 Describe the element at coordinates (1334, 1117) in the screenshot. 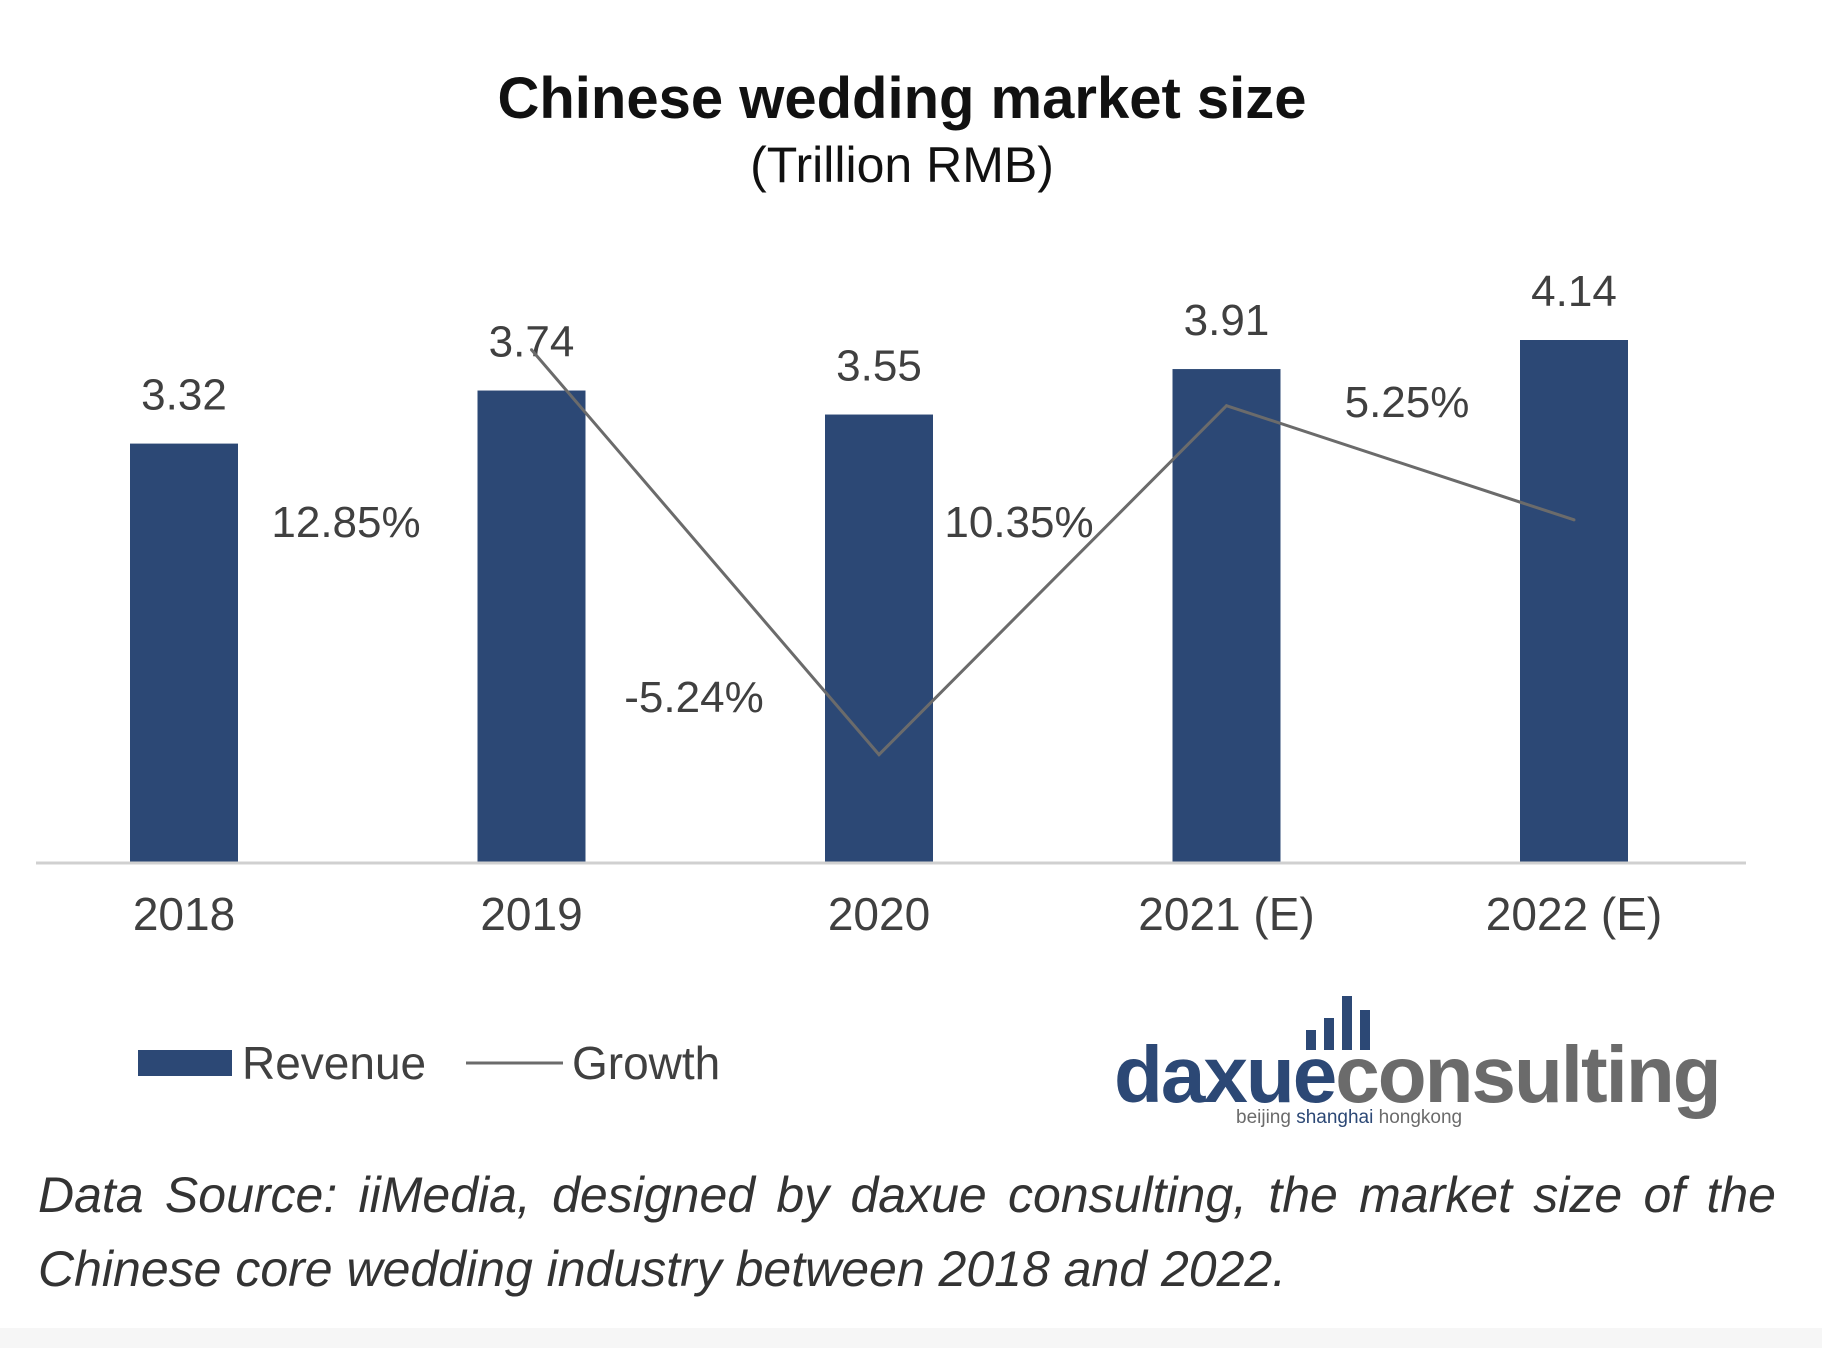

I see `logo-tagline-shanghai: shanghai` at that location.